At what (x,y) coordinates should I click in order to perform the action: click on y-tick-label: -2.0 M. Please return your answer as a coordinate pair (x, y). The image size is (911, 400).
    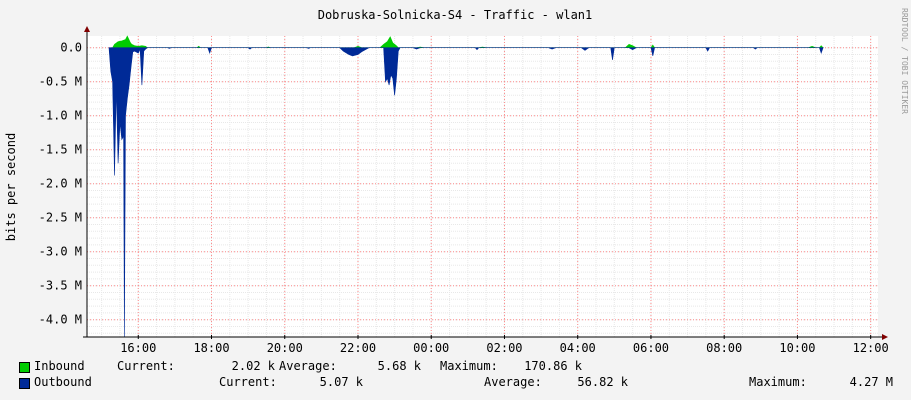
    Looking at the image, I should click on (60, 184).